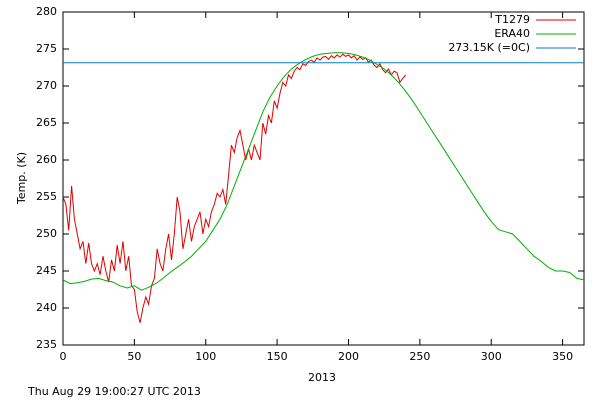 The height and width of the screenshot is (400, 600). Describe the element at coordinates (46, 307) in the screenshot. I see `y-tick-label: 240` at that location.